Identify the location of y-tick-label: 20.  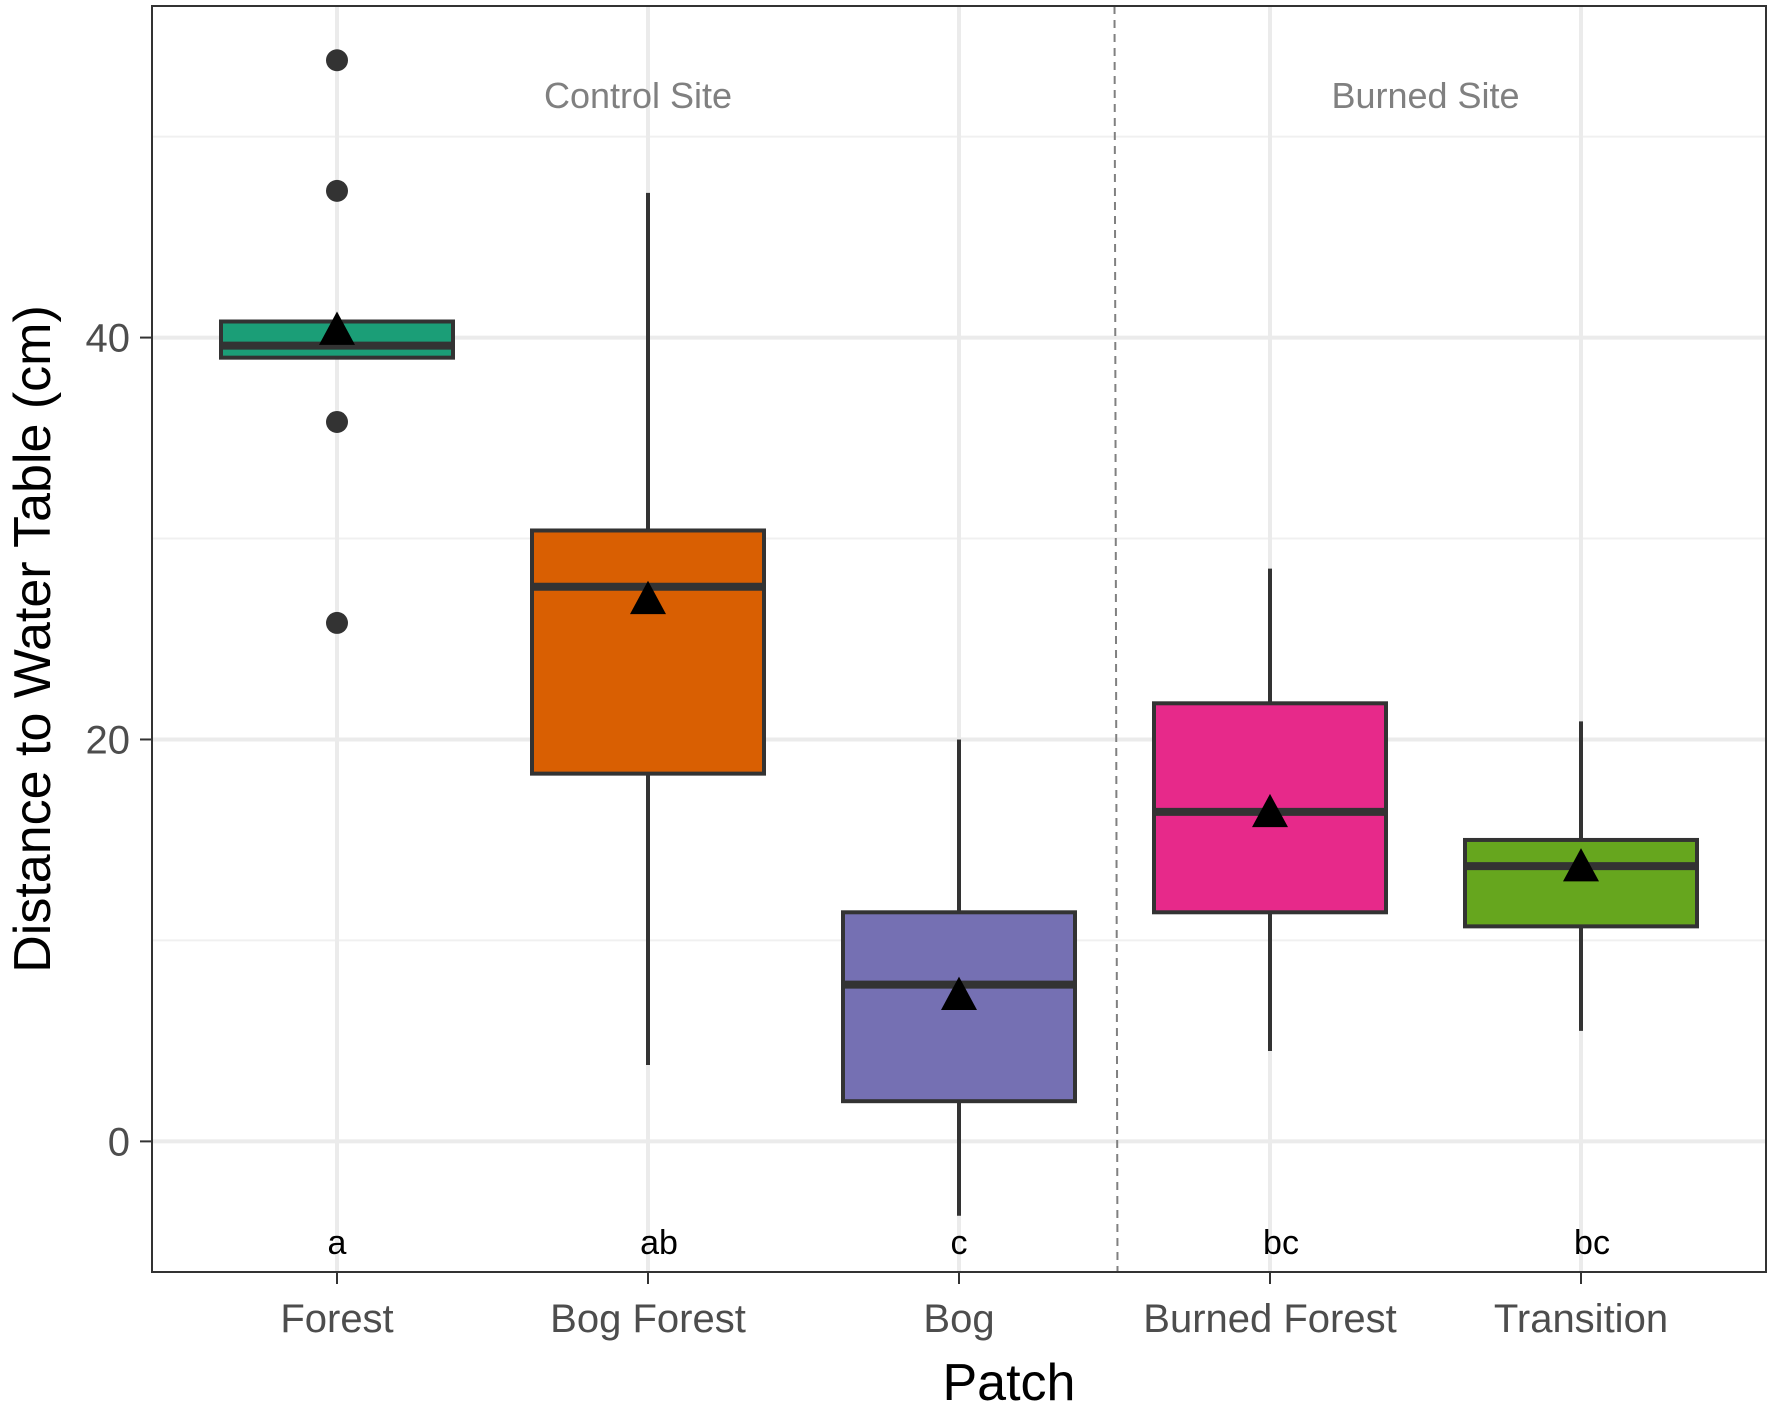
(108, 740).